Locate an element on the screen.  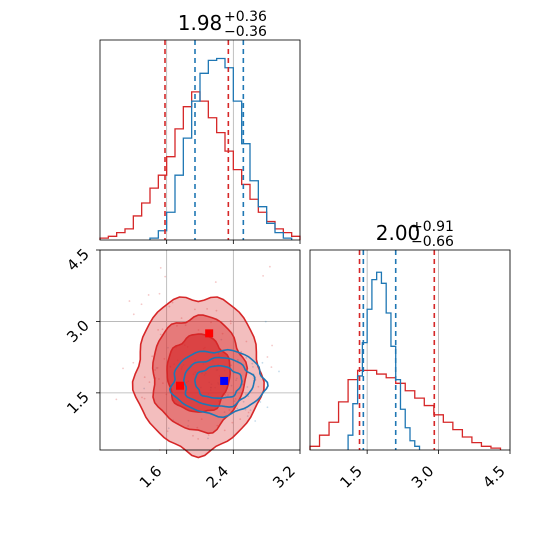
contour-series is located at coordinates (200, 377).